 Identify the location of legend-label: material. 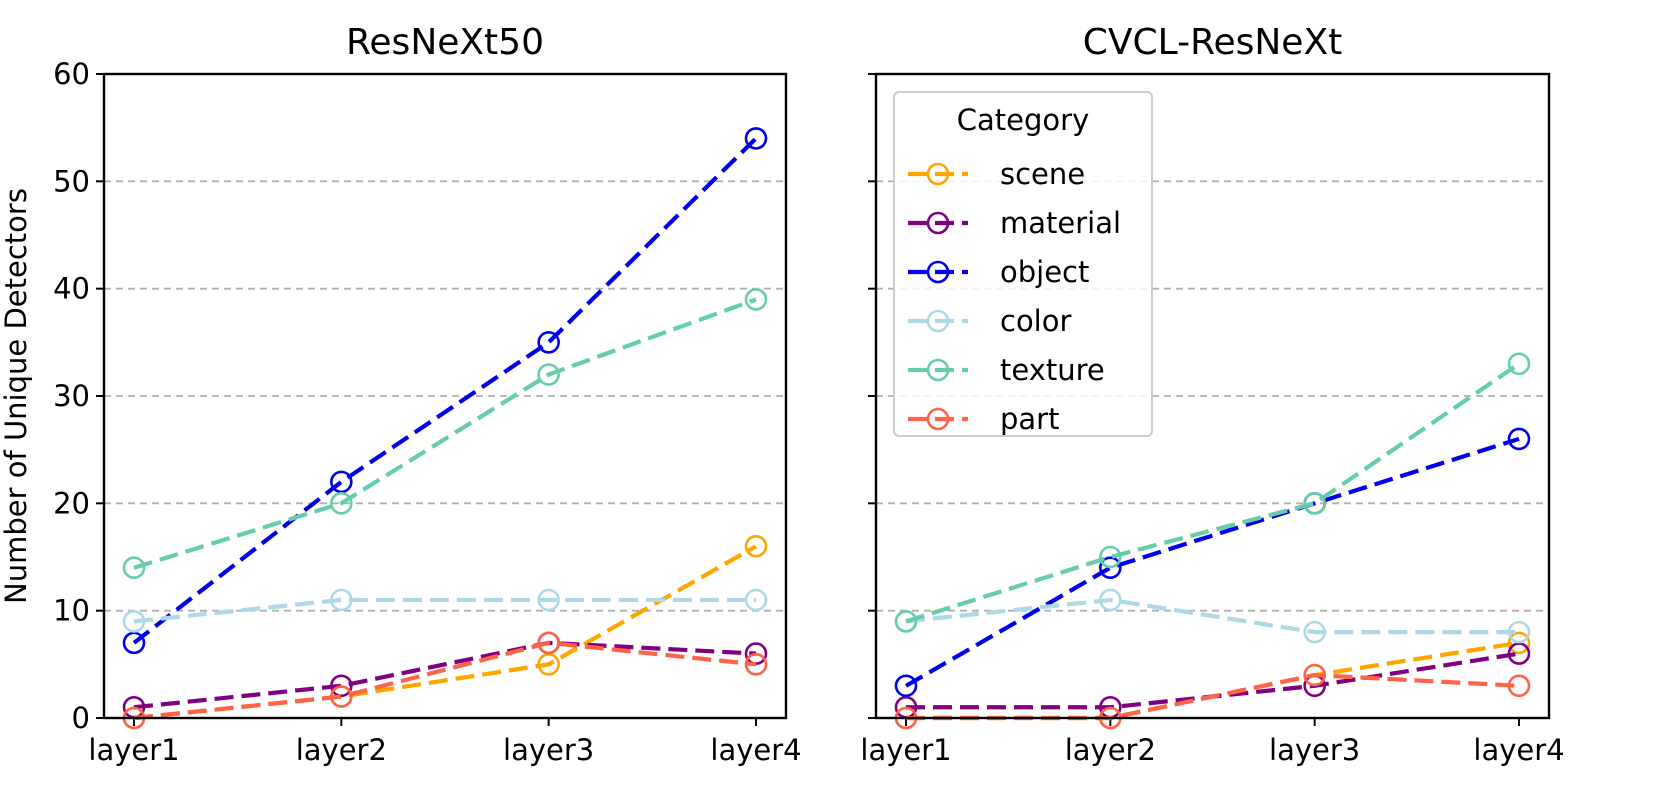
(1060, 223).